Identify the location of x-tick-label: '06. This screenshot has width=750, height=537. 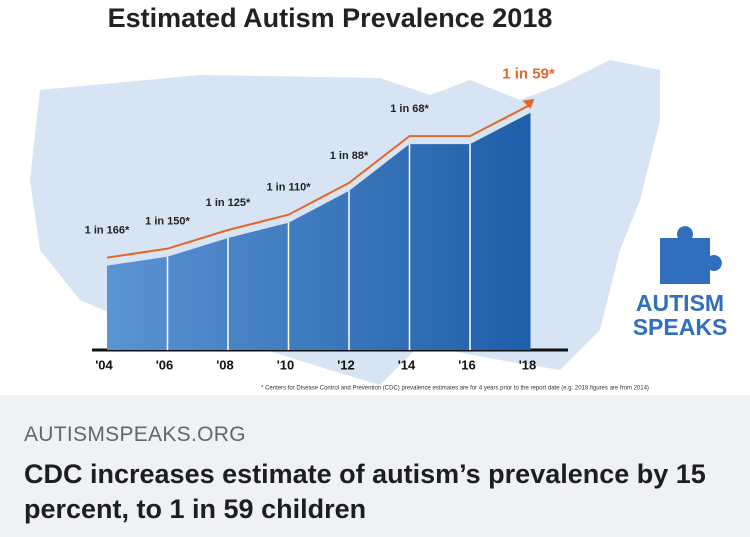
(165, 364).